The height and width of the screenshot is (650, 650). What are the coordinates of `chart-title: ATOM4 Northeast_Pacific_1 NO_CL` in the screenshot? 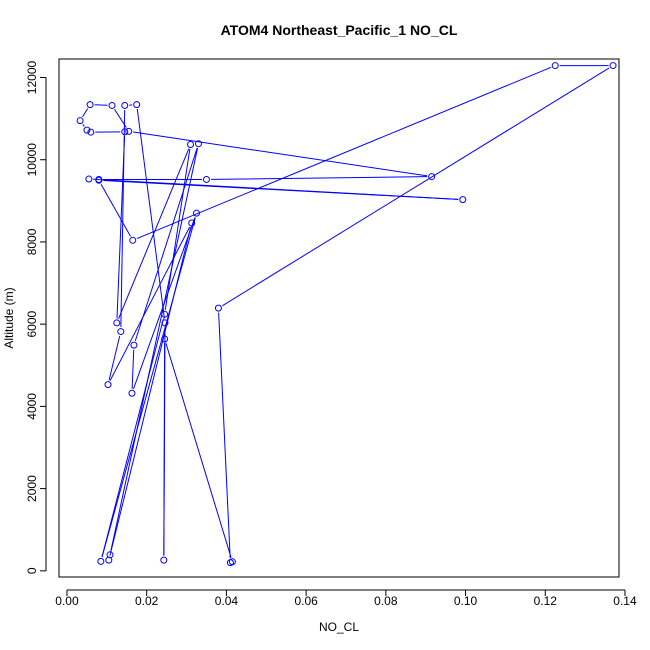 It's located at (339, 30).